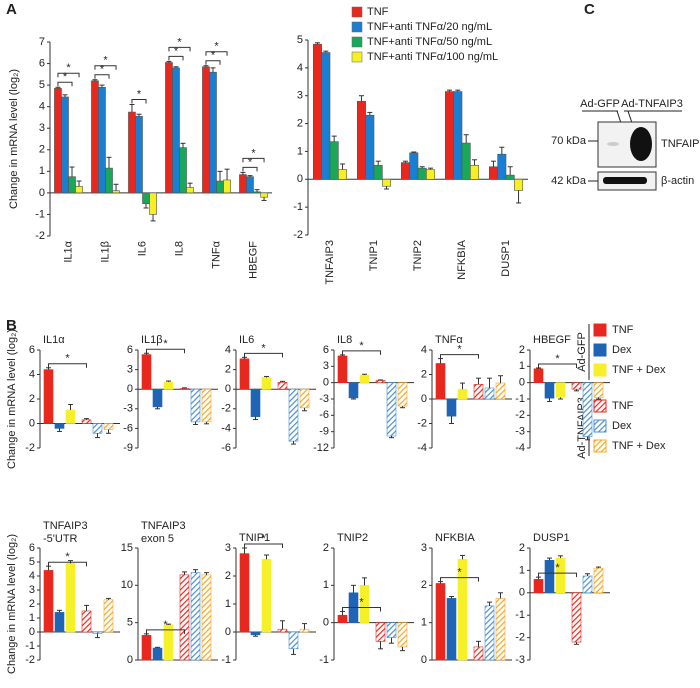 The width and height of the screenshot is (700, 688). What do you see at coordinates (68, 251) in the screenshot?
I see `x-tick-label: IL1α` at bounding box center [68, 251].